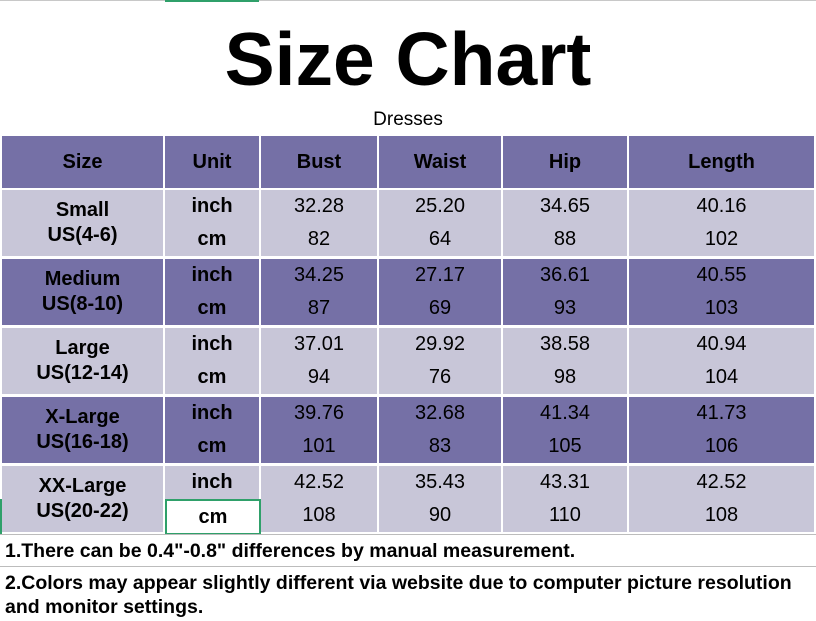 Image resolution: width=816 pixels, height=621 pixels. What do you see at coordinates (440, 344) in the screenshot?
I see `inch-value: 29.92` at bounding box center [440, 344].